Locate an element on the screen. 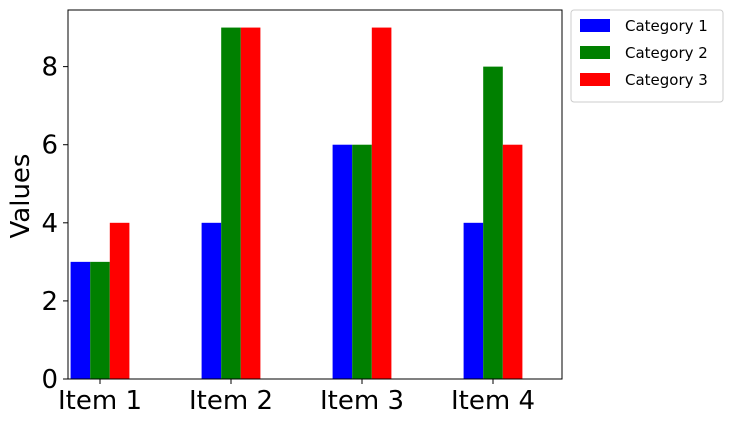 Image resolution: width=732 pixels, height=423 pixels. legend: Category 1 Category 2 Category 3 is located at coordinates (647, 56).